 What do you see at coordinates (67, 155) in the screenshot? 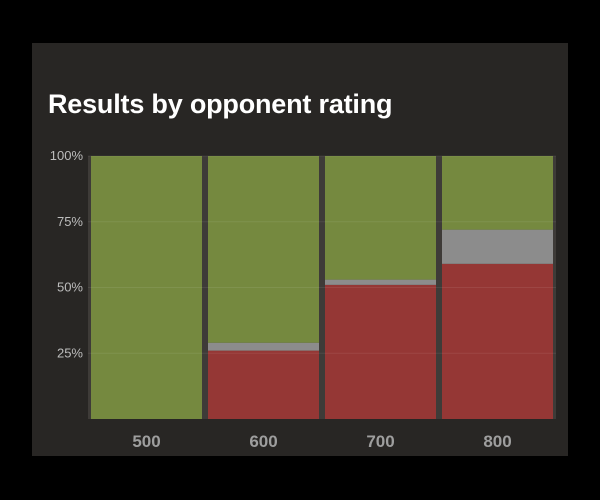
I see `y-tick-label: 100%` at bounding box center [67, 155].